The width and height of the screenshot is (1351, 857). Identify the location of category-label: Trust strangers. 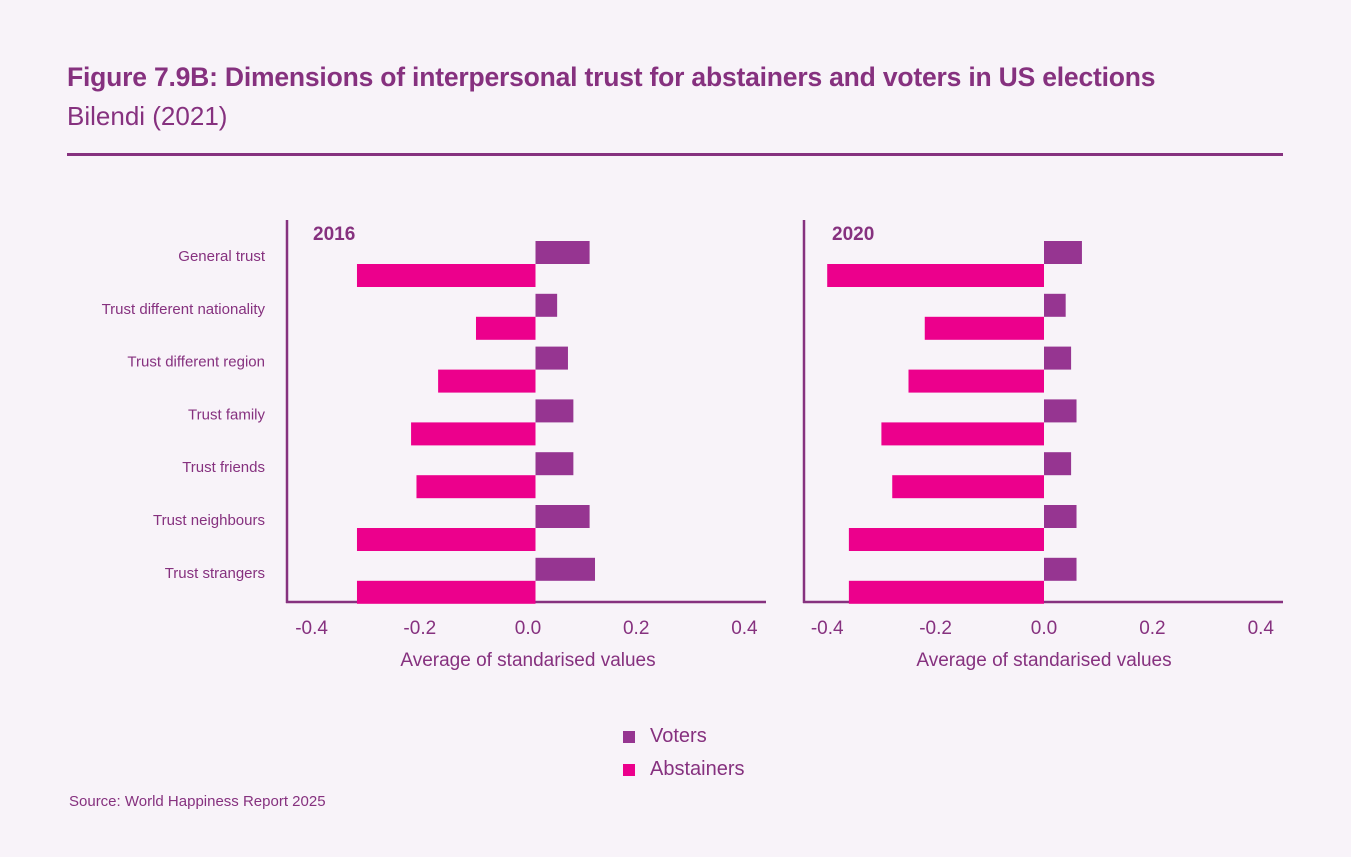
(215, 573).